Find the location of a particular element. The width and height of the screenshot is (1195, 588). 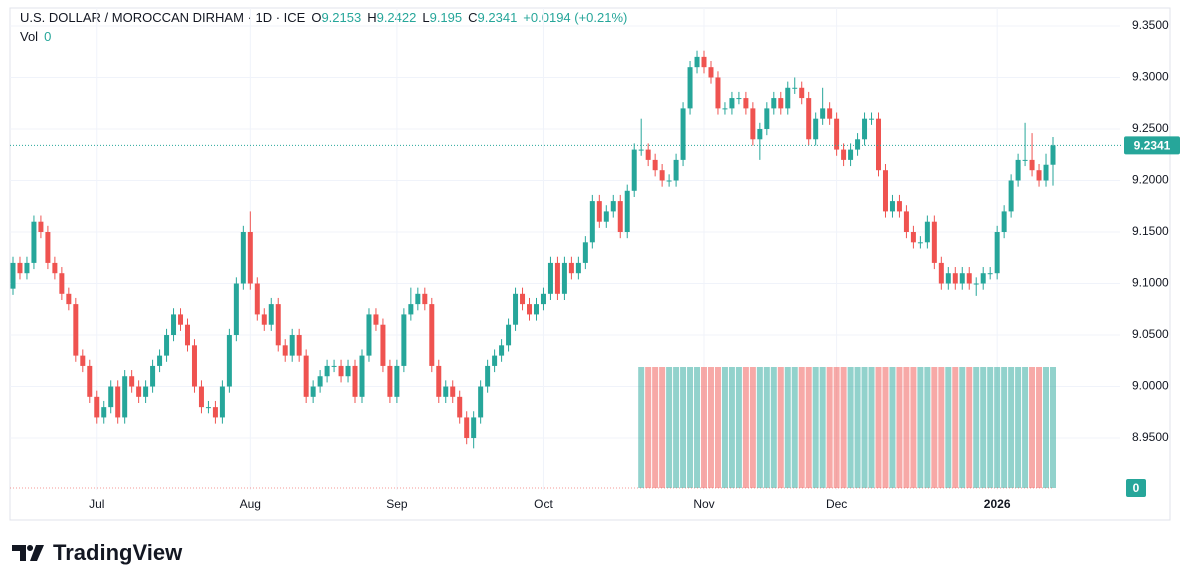

y-tick-label: 9.0500 is located at coordinates (1150, 334).